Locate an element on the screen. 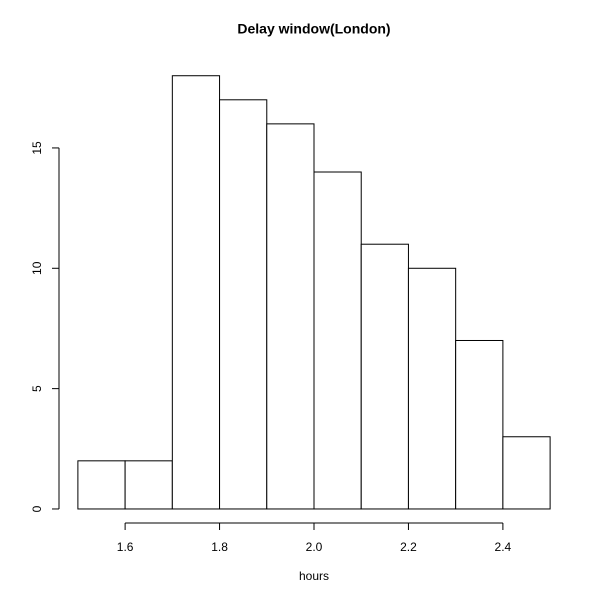 The height and width of the screenshot is (600, 600). y-tick-label: 0 is located at coordinates (37, 508).